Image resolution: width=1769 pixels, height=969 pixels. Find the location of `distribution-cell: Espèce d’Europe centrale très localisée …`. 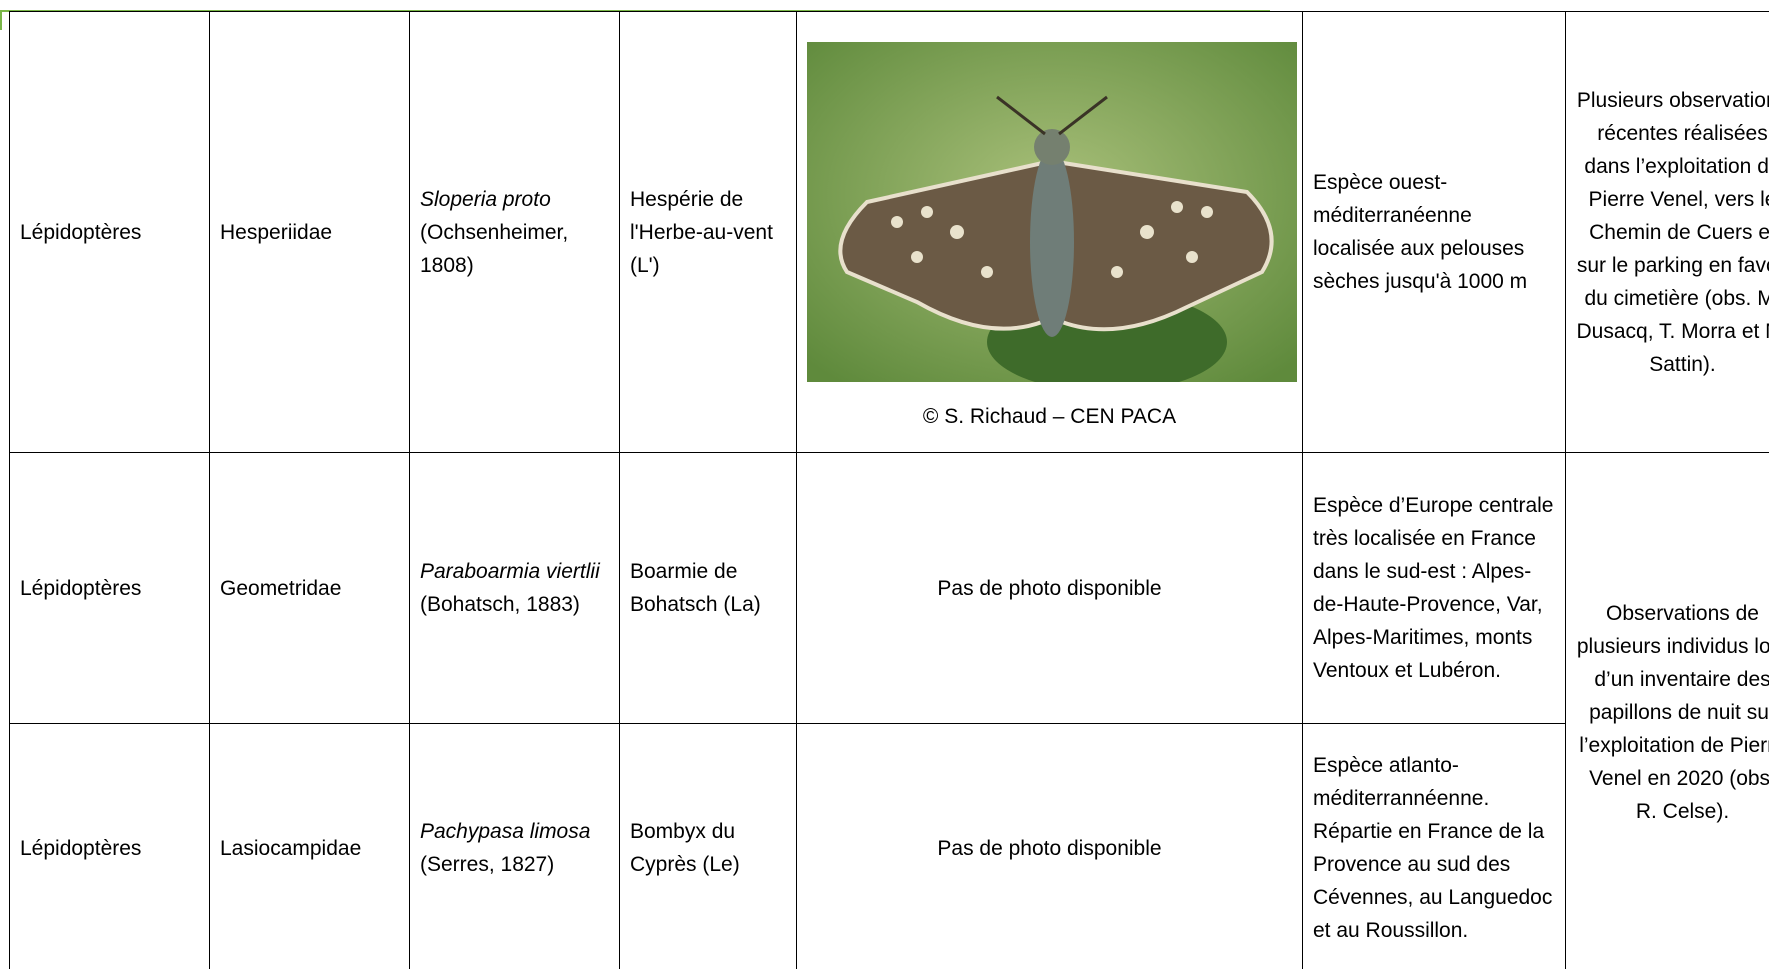

distribution-cell: Espèce d’Europe centrale très localisée … is located at coordinates (1434, 588).